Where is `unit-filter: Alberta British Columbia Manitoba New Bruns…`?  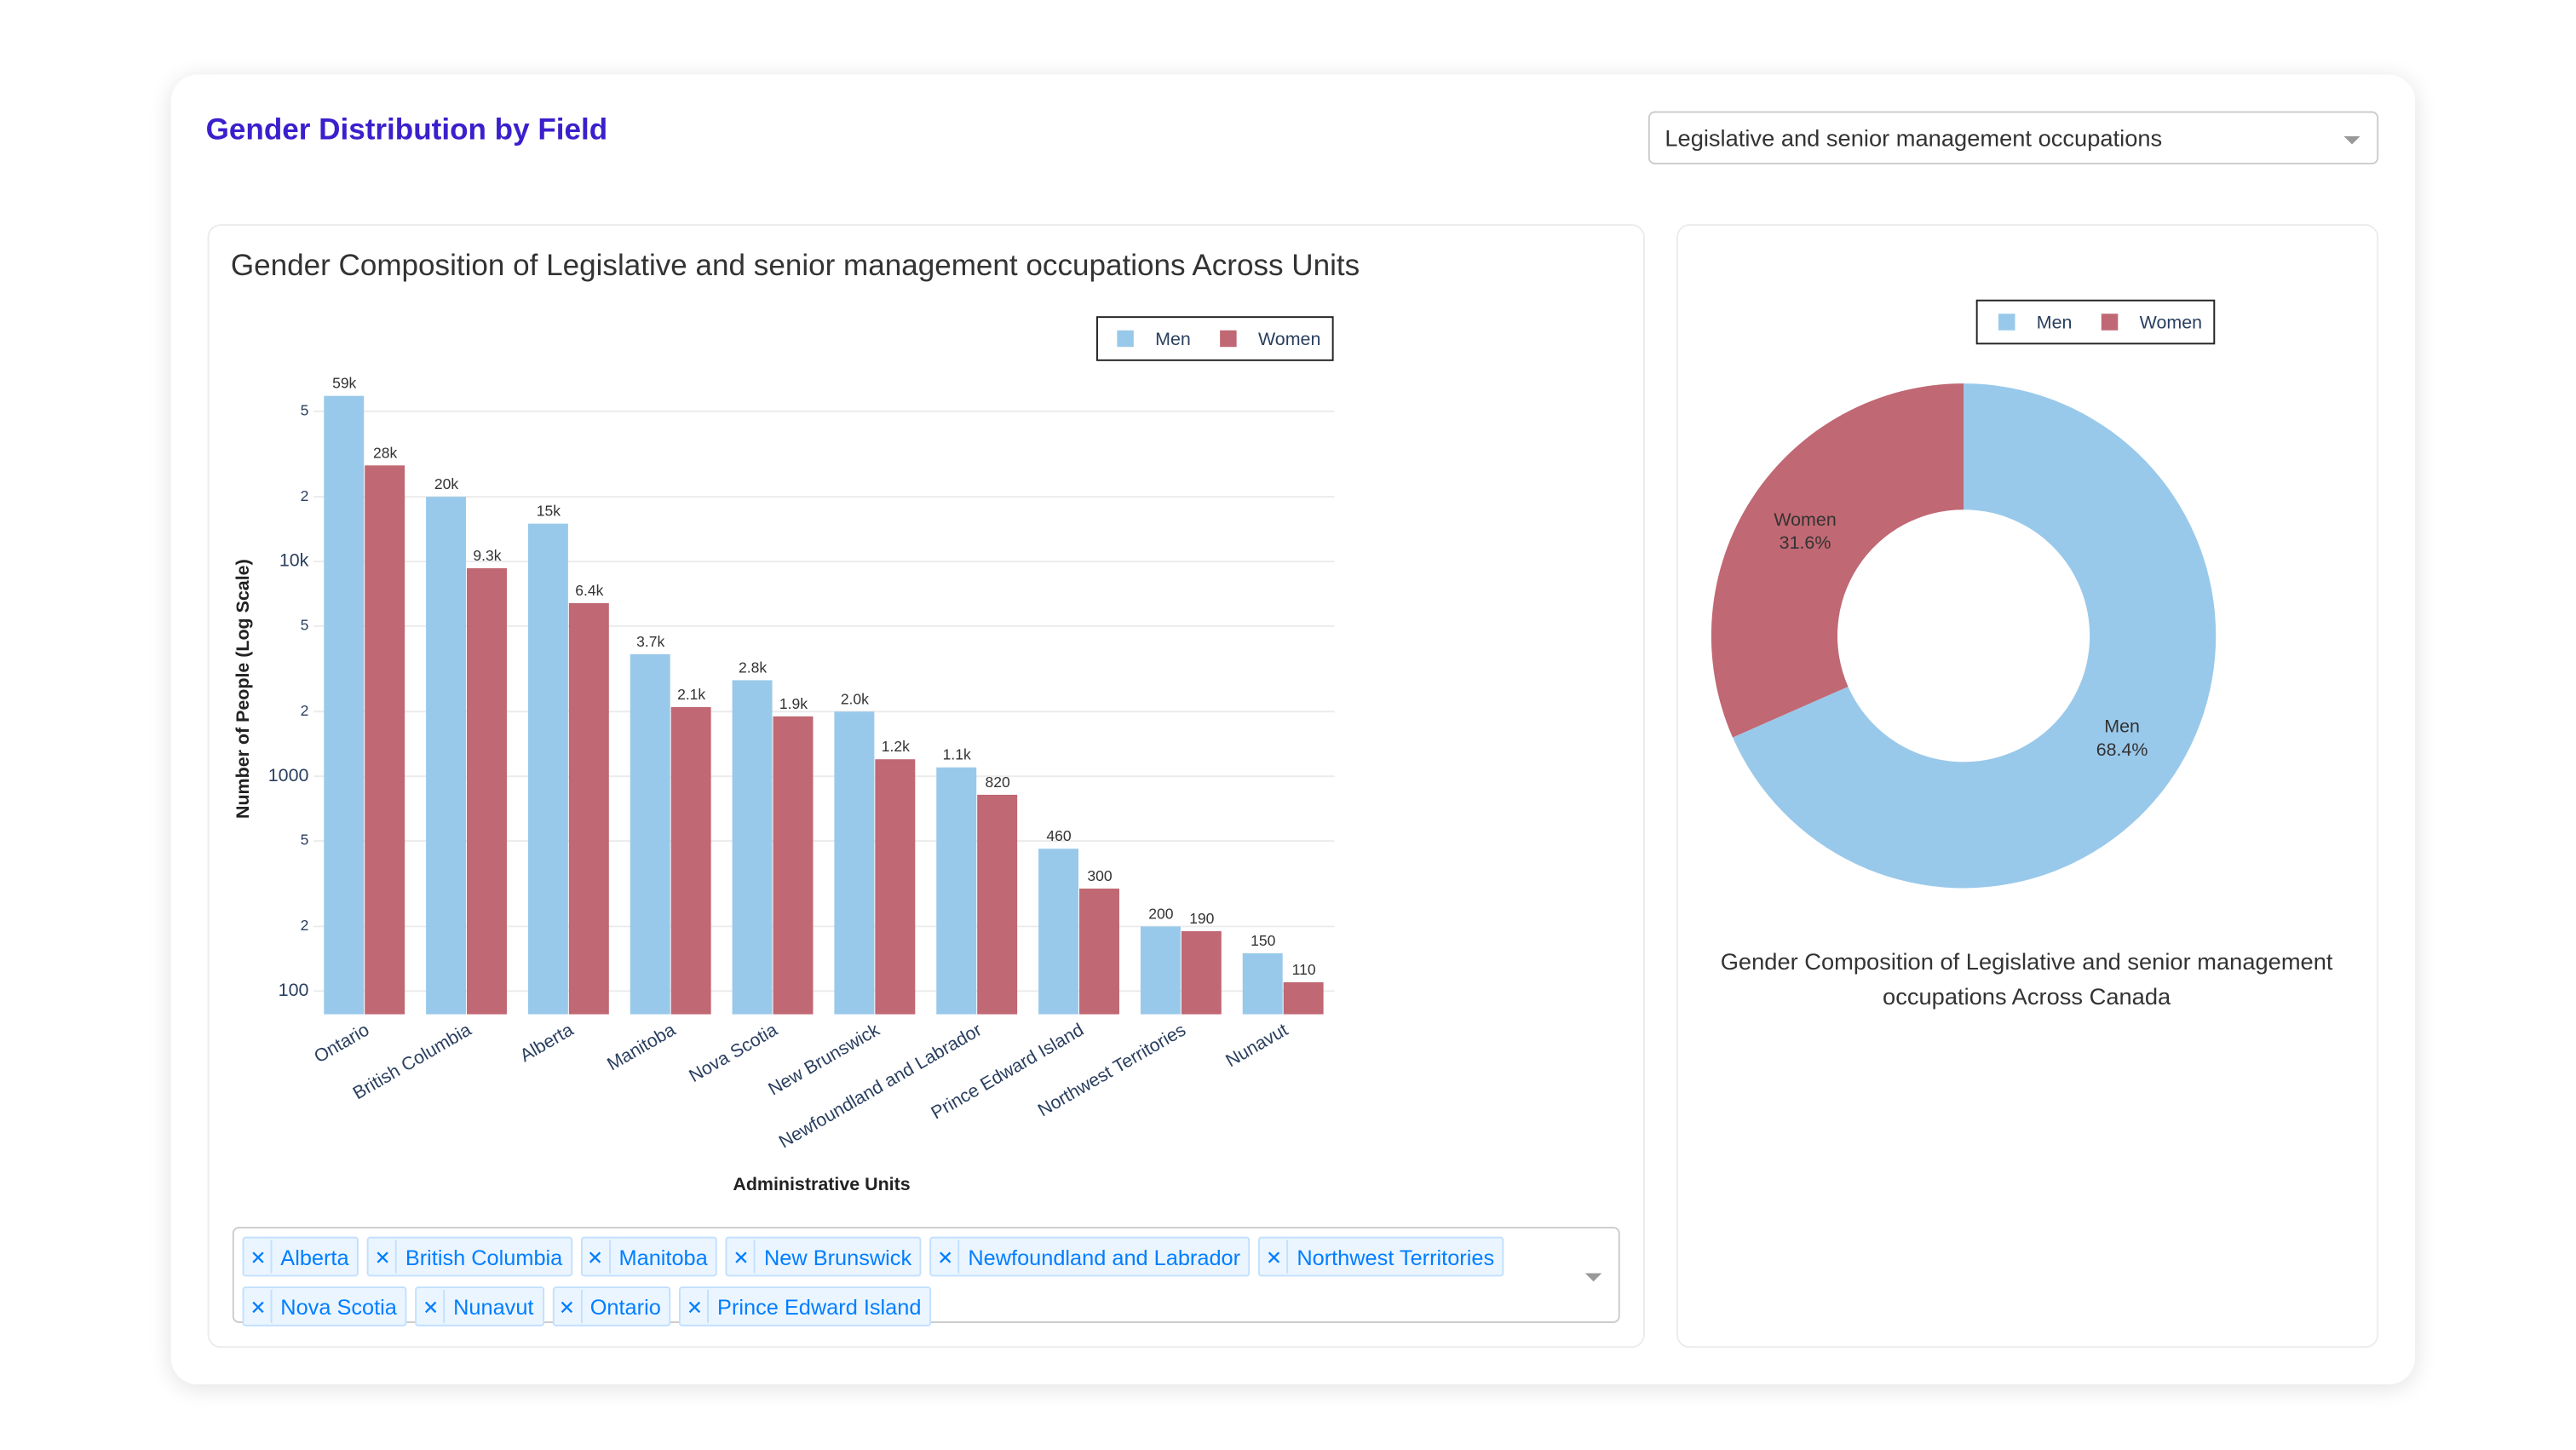 unit-filter: Alberta British Columbia Manitoba New Bruns… is located at coordinates (926, 1276).